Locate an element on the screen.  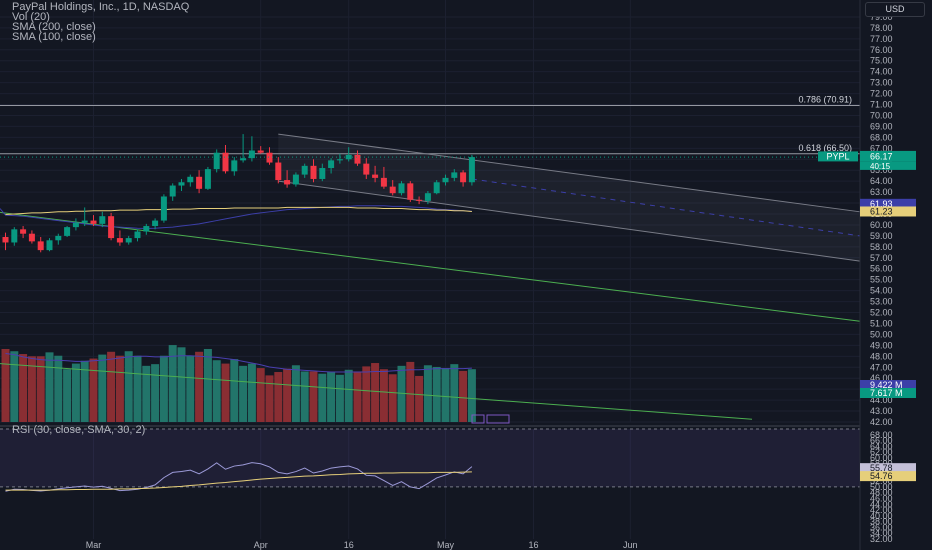
fib-level-label: 0.618 (66.50) is located at coordinates (825, 148).